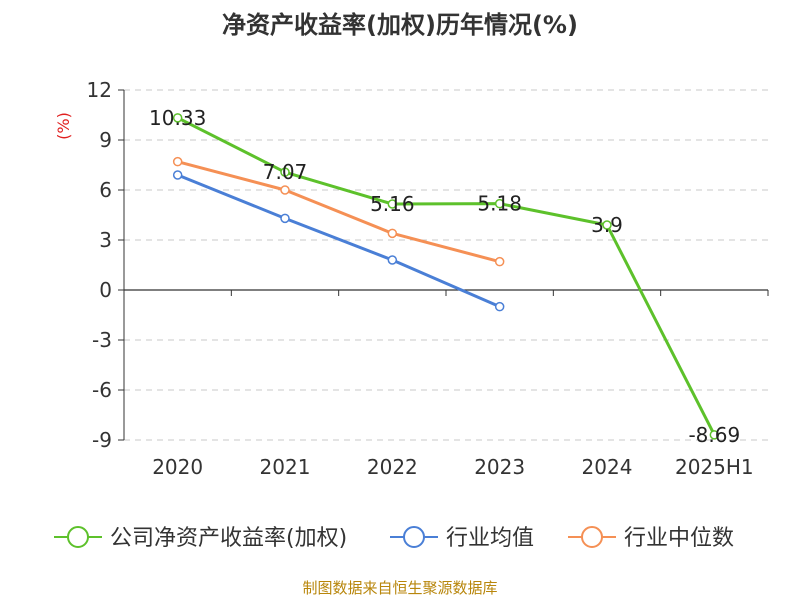 The image size is (800, 600). Describe the element at coordinates (102, 390) in the screenshot. I see `y-tick-label: -6` at that location.